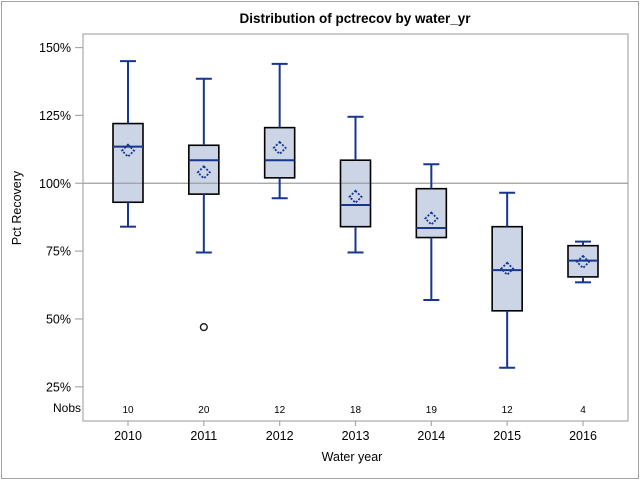 The image size is (640, 480). What do you see at coordinates (58, 387) in the screenshot?
I see `y-tick-label-25: 25%` at bounding box center [58, 387].